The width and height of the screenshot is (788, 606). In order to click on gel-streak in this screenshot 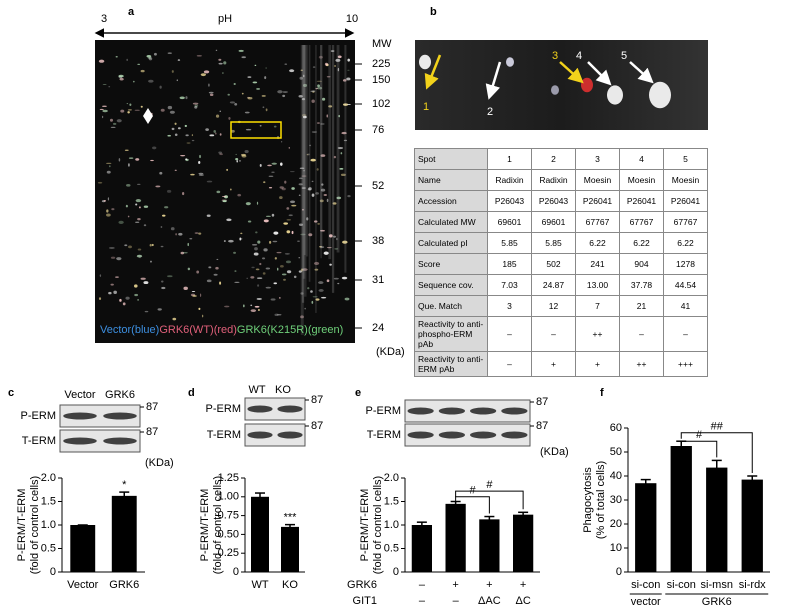, I will do `click(303, 174)`.